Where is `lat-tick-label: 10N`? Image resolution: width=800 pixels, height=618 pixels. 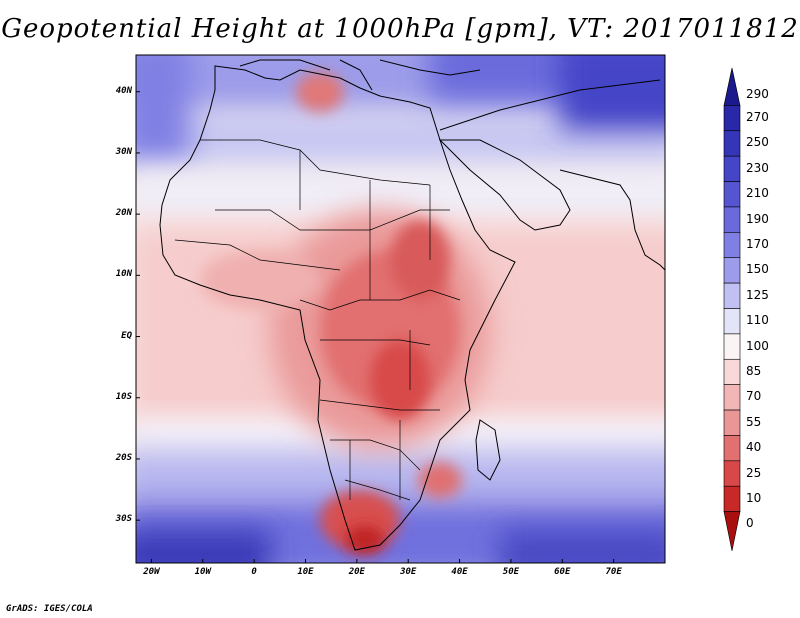 lat-tick-label: 10N is located at coordinates (123, 274).